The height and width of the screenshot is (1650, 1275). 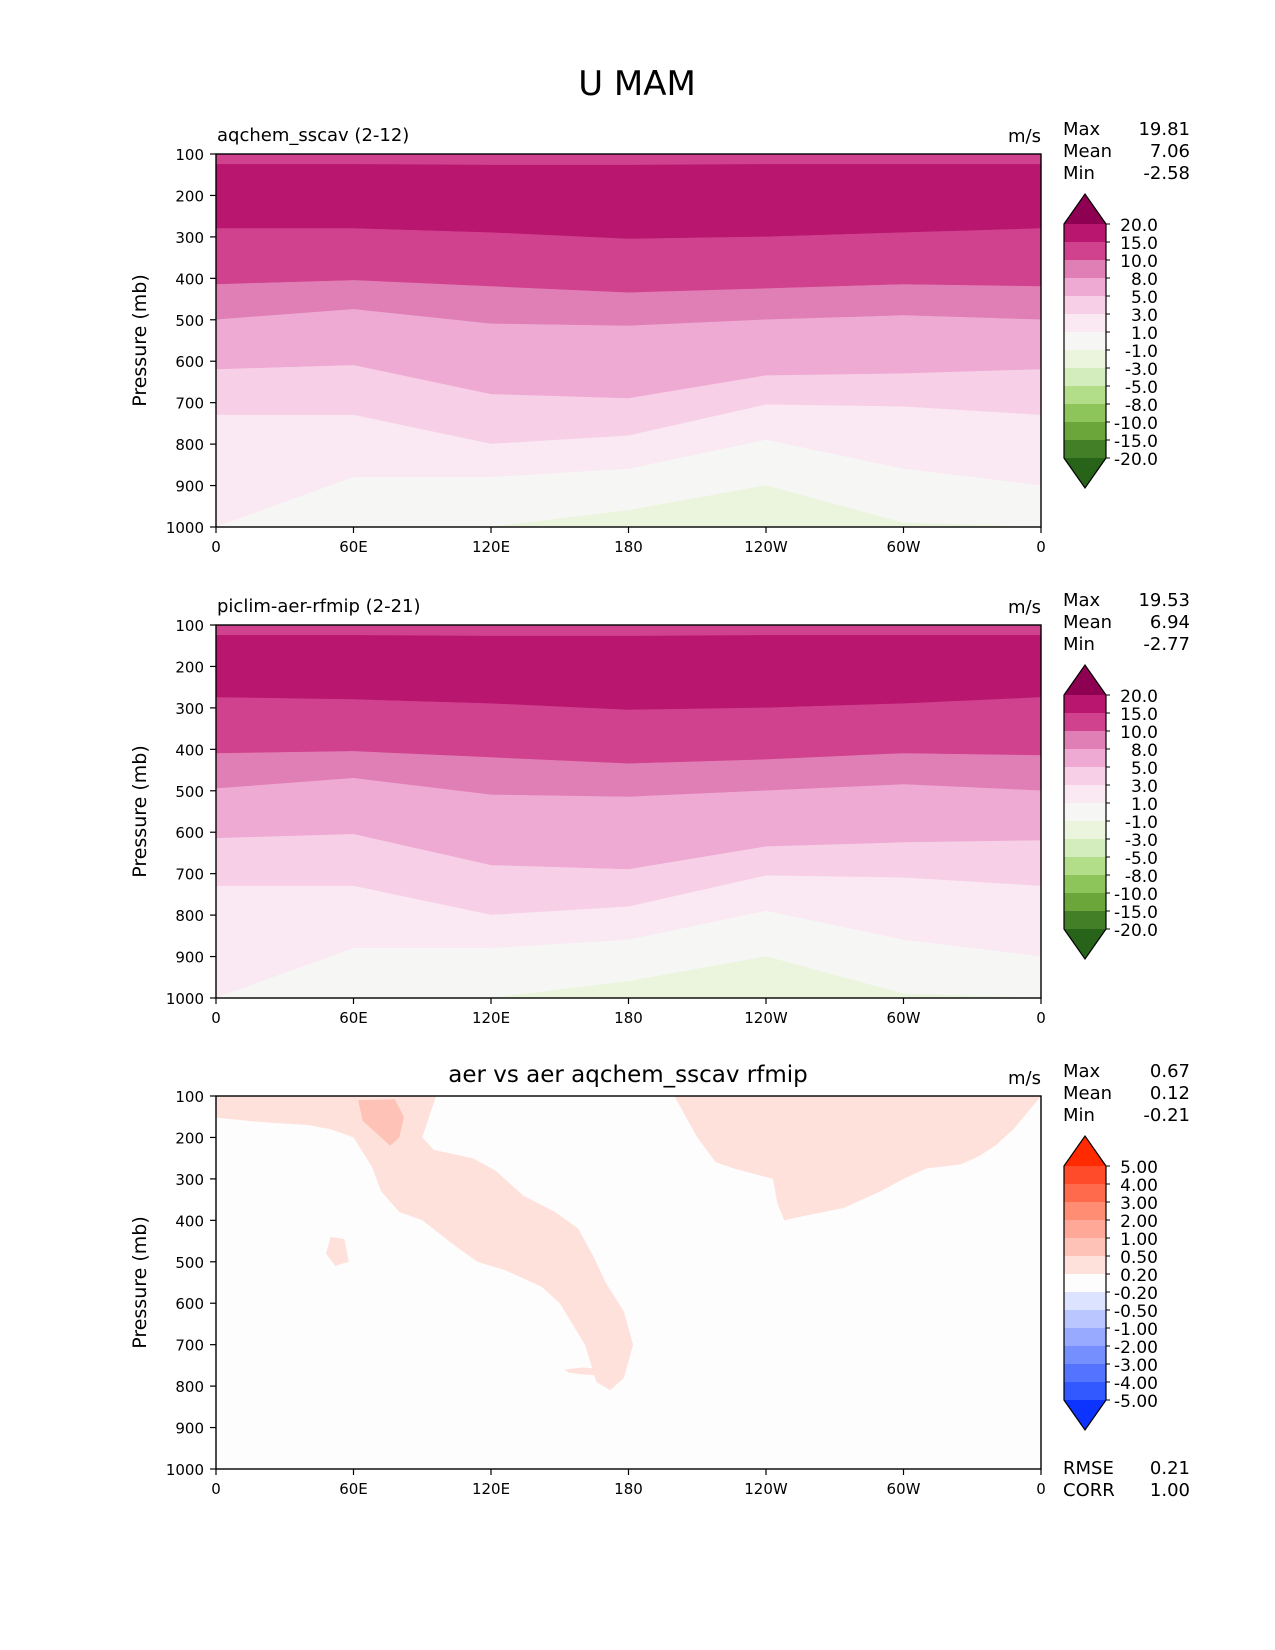 I want to click on y-tick-label: 400, so click(x=189, y=1221).